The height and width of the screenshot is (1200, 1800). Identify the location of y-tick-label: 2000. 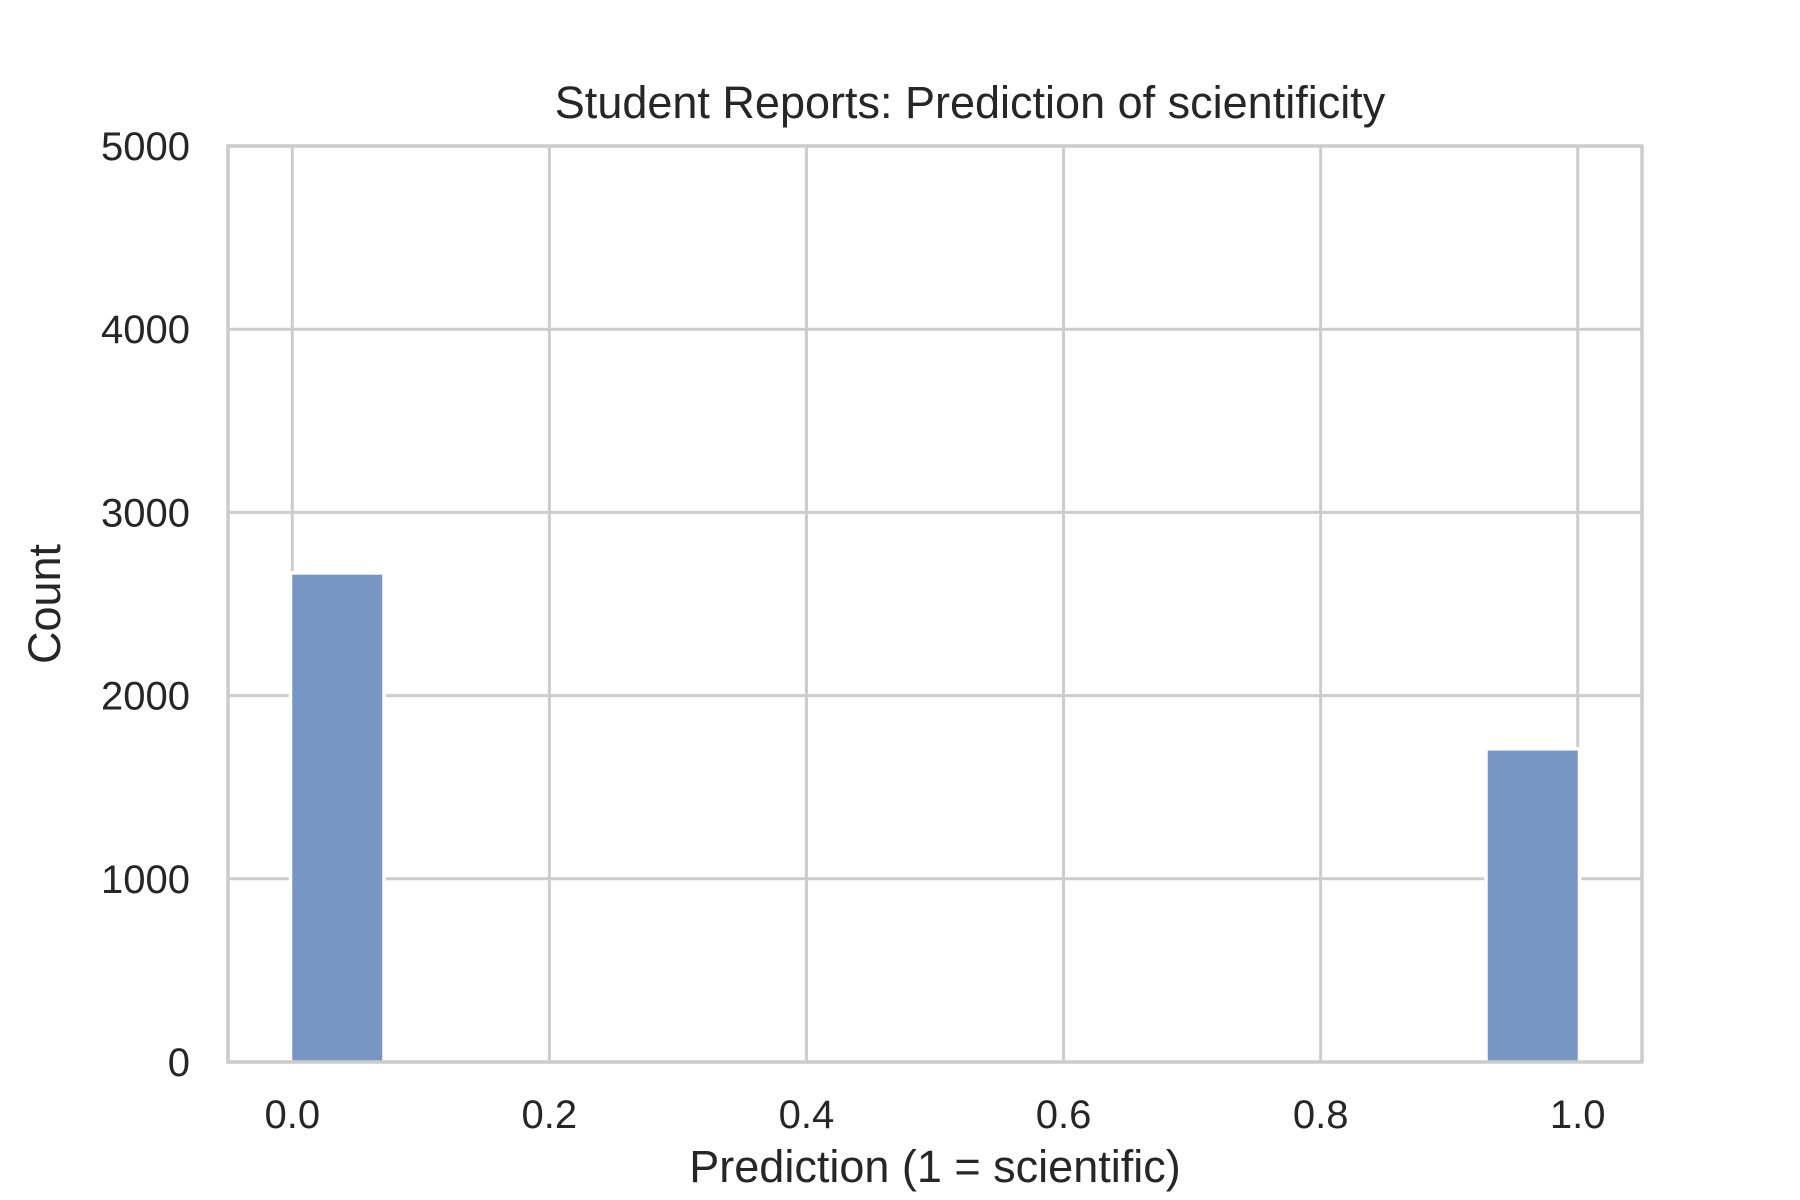
(145, 697).